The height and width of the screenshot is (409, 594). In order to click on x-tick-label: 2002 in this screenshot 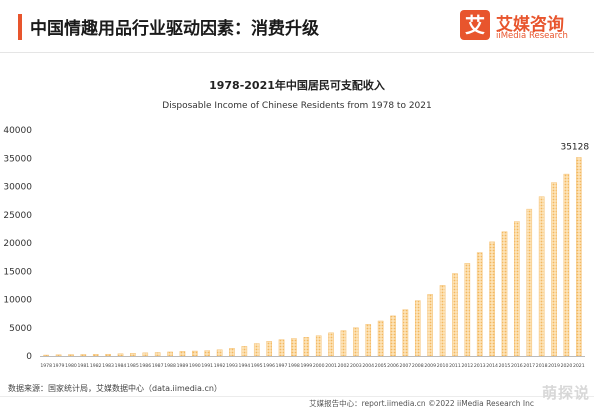, I will do `click(344, 366)`.